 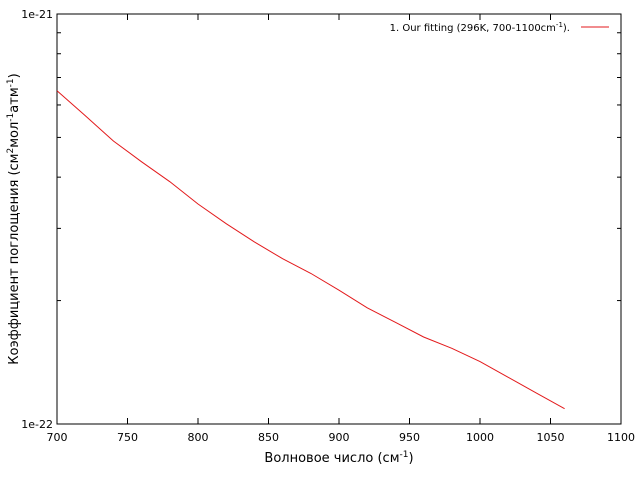 I want to click on x-tick-label-1050: 1050, so click(x=551, y=437).